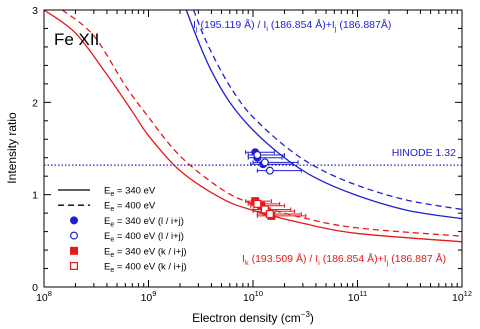 The height and width of the screenshot is (329, 480). Describe the element at coordinates (319, 262) in the screenshot. I see `red-ratio-sub2: i` at that location.